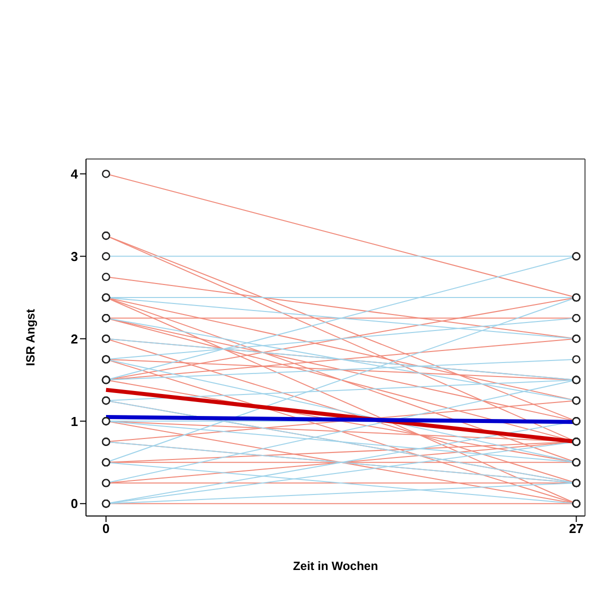 Image resolution: width=605 pixels, height=598 pixels. Describe the element at coordinates (74, 338) in the screenshot. I see `y-tick-label: 2` at that location.